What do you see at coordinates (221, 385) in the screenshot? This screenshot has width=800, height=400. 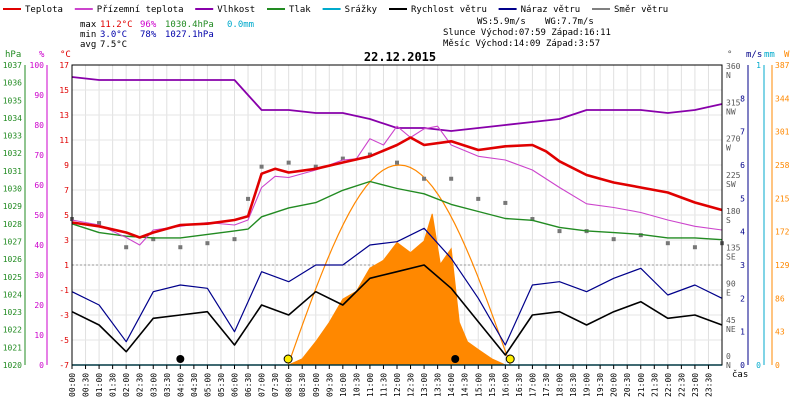 I see `x-tick-label: 05:30` at bounding box center [221, 385].